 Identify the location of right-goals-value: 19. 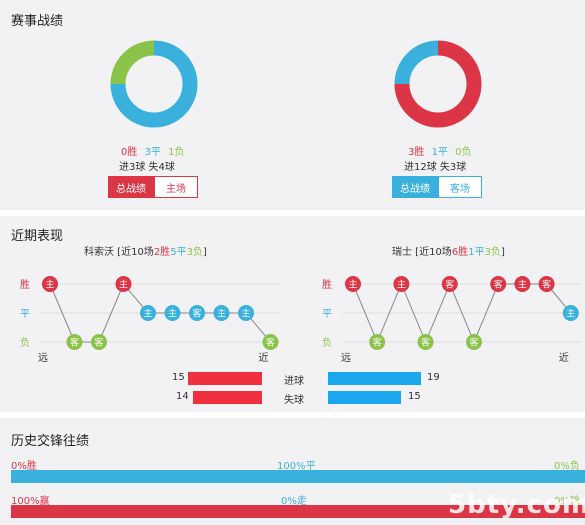
(433, 377).